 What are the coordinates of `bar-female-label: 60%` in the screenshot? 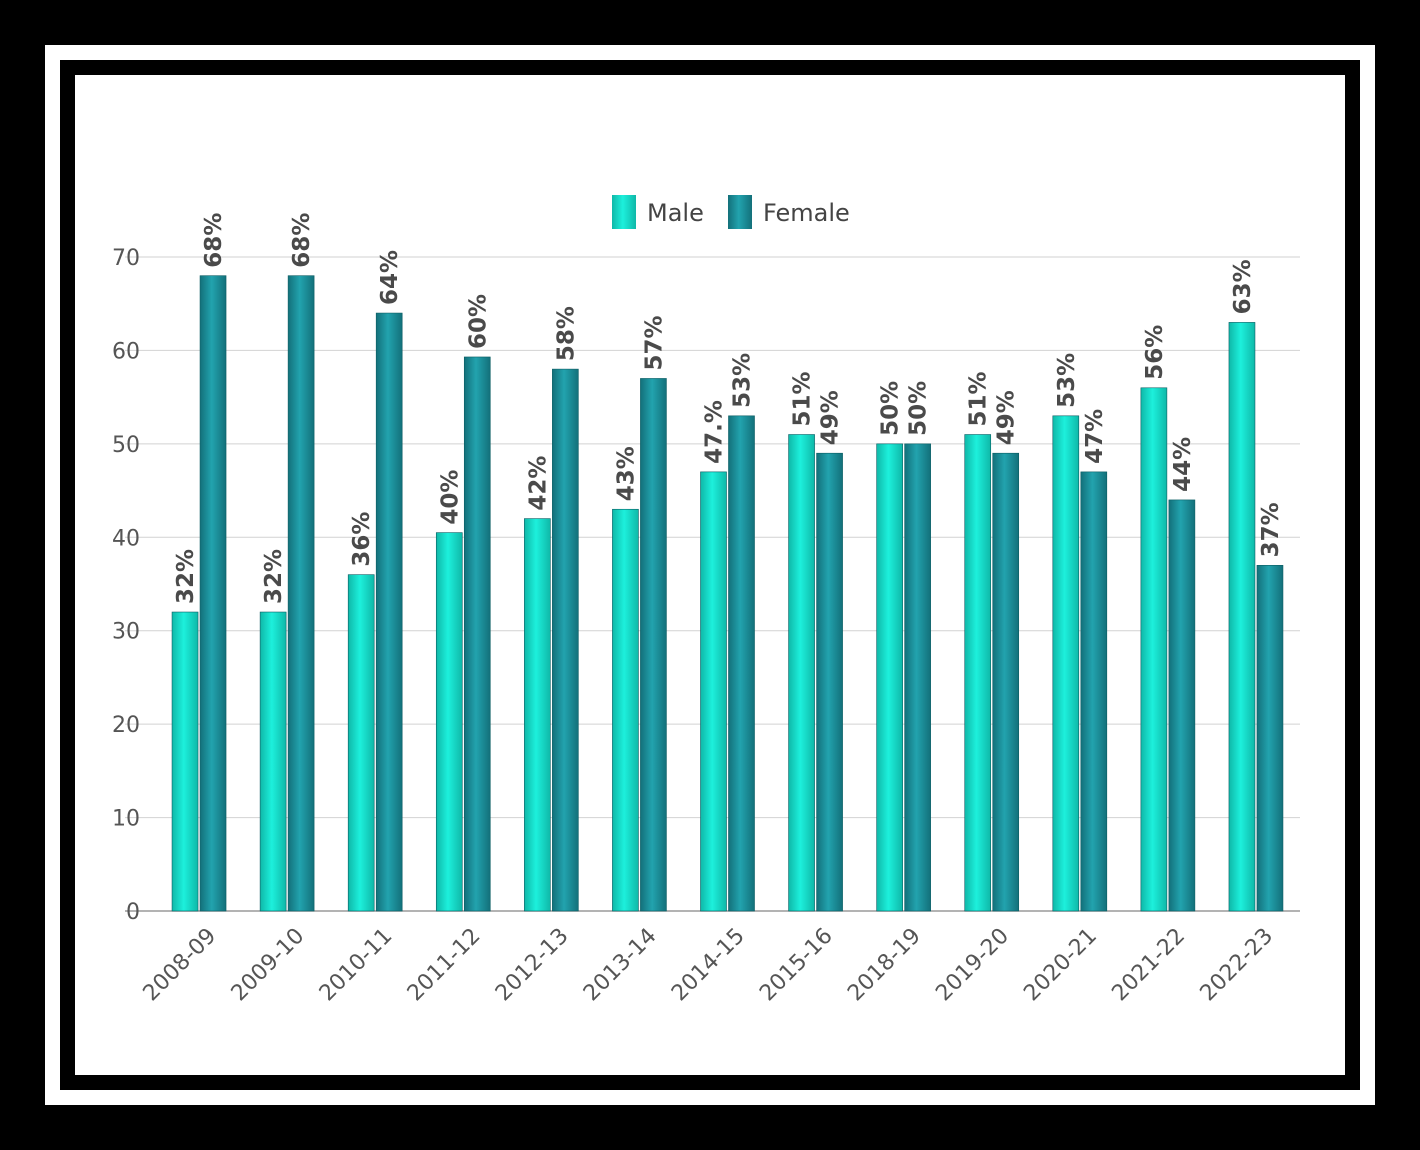 It's located at (478, 321).